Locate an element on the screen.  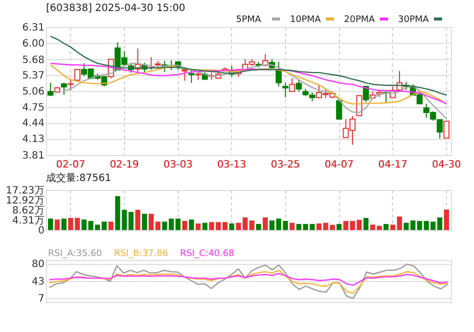
chart-title: 成交量:87561 is located at coordinates (79, 178).